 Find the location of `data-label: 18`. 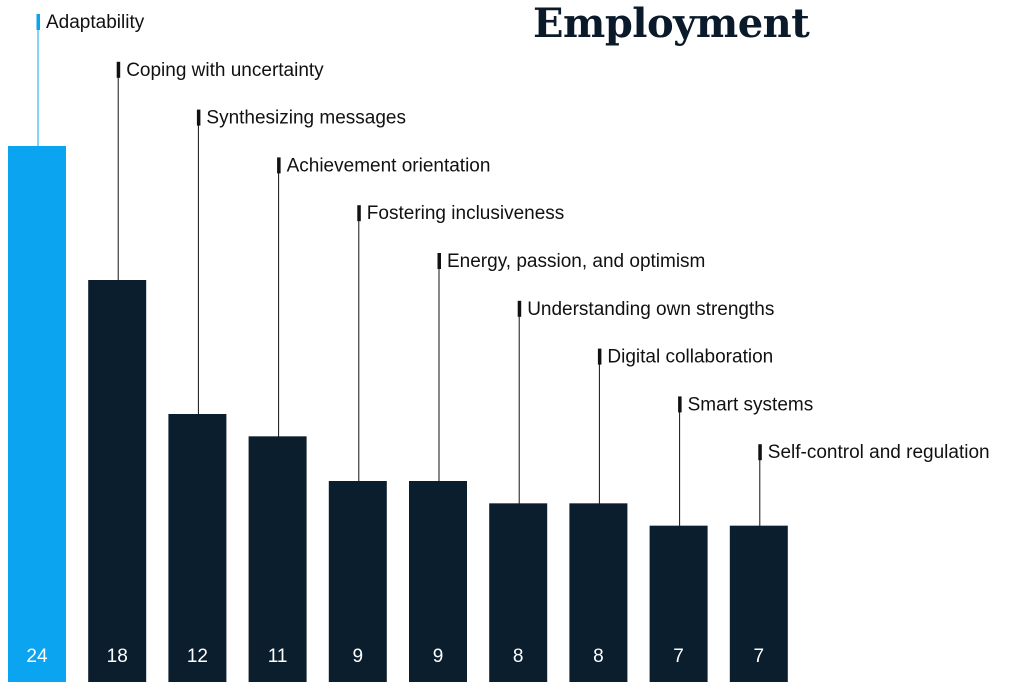

data-label: 18 is located at coordinates (117, 656).